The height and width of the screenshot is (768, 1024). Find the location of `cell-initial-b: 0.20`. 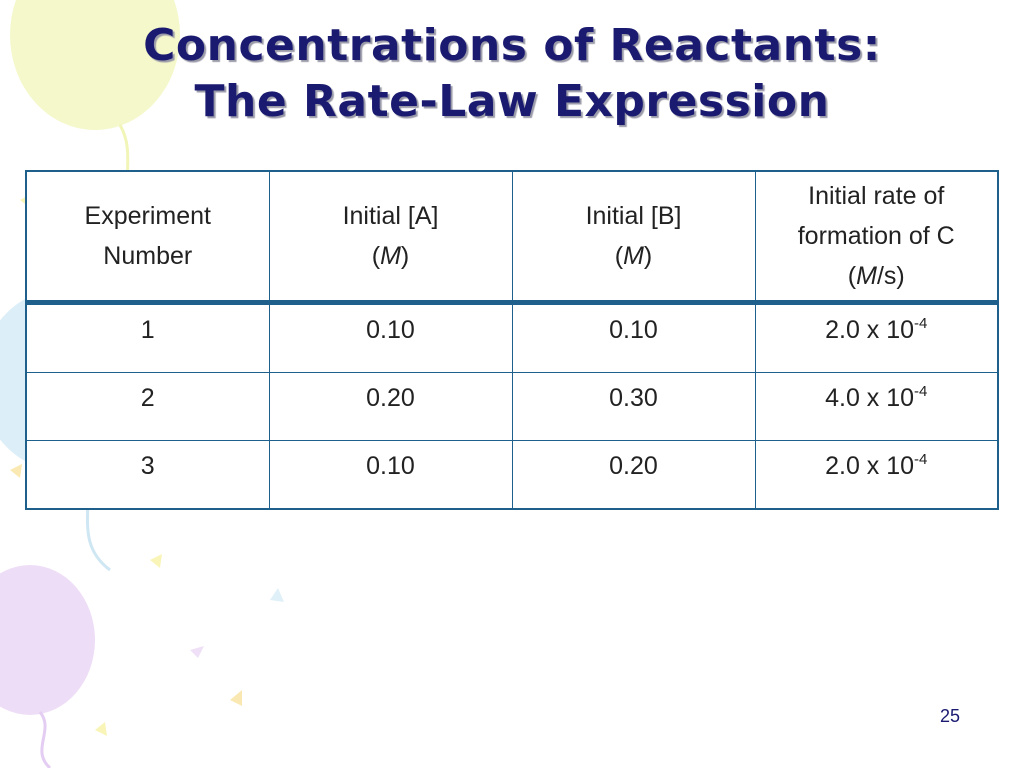

cell-initial-b: 0.20 is located at coordinates (633, 475).